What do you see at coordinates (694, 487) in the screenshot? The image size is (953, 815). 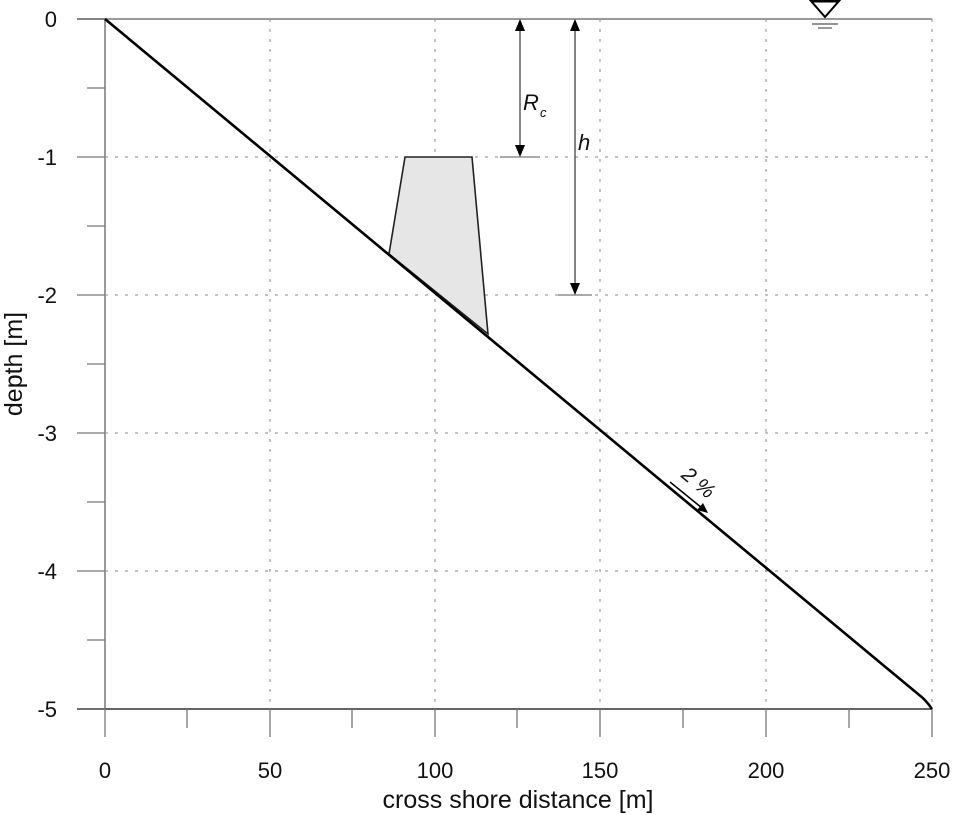 I see `slope-annotation: 2 %` at bounding box center [694, 487].